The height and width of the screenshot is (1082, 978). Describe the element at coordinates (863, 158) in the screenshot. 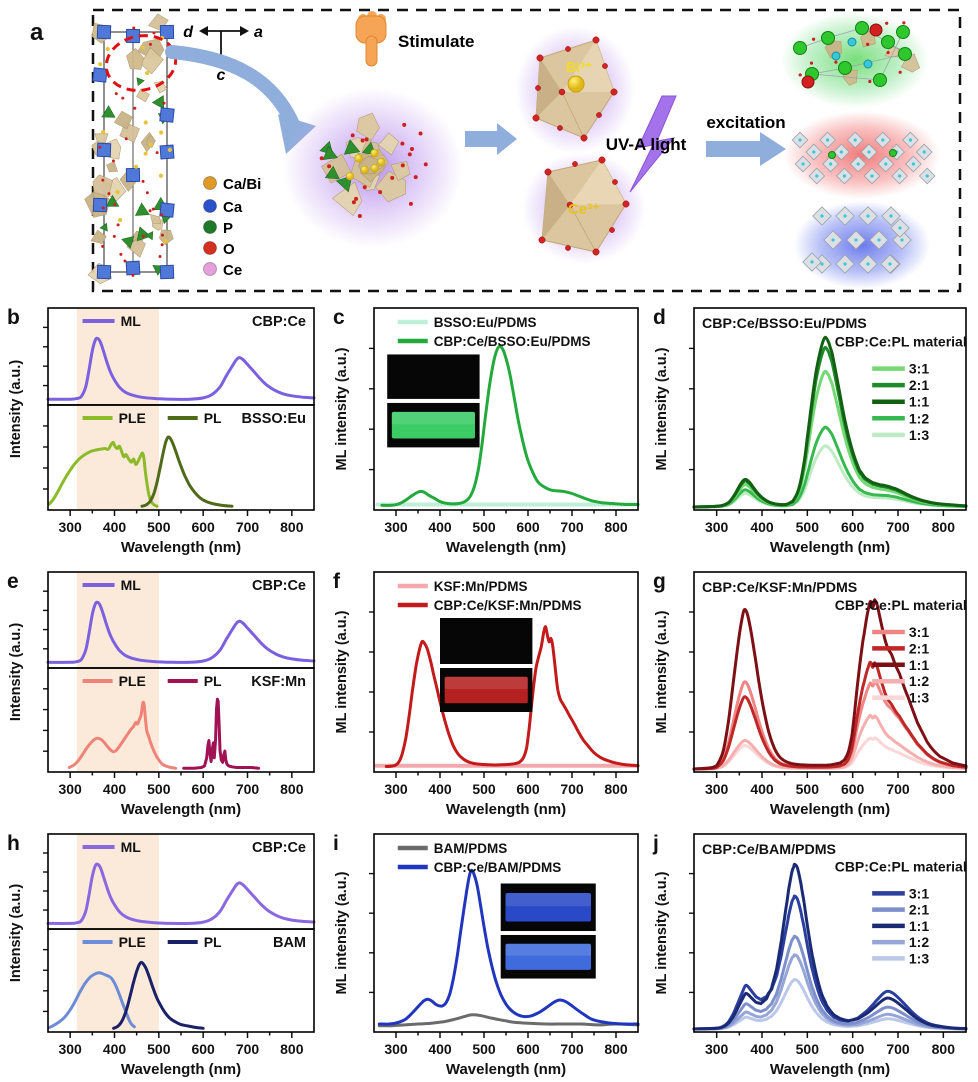

I see `red-emitting-structure` at that location.